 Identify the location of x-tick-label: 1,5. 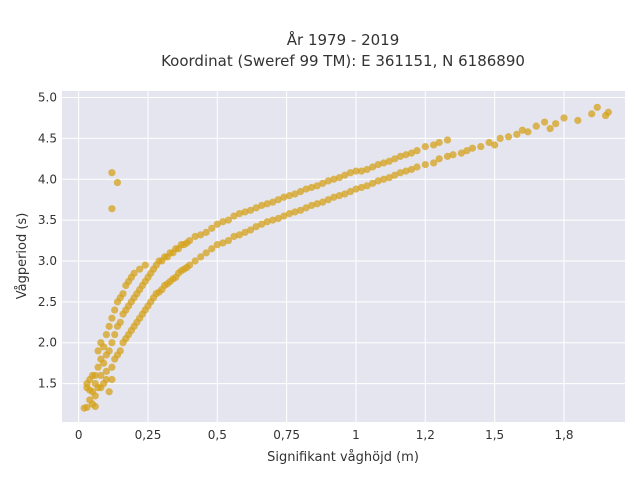
(494, 435).